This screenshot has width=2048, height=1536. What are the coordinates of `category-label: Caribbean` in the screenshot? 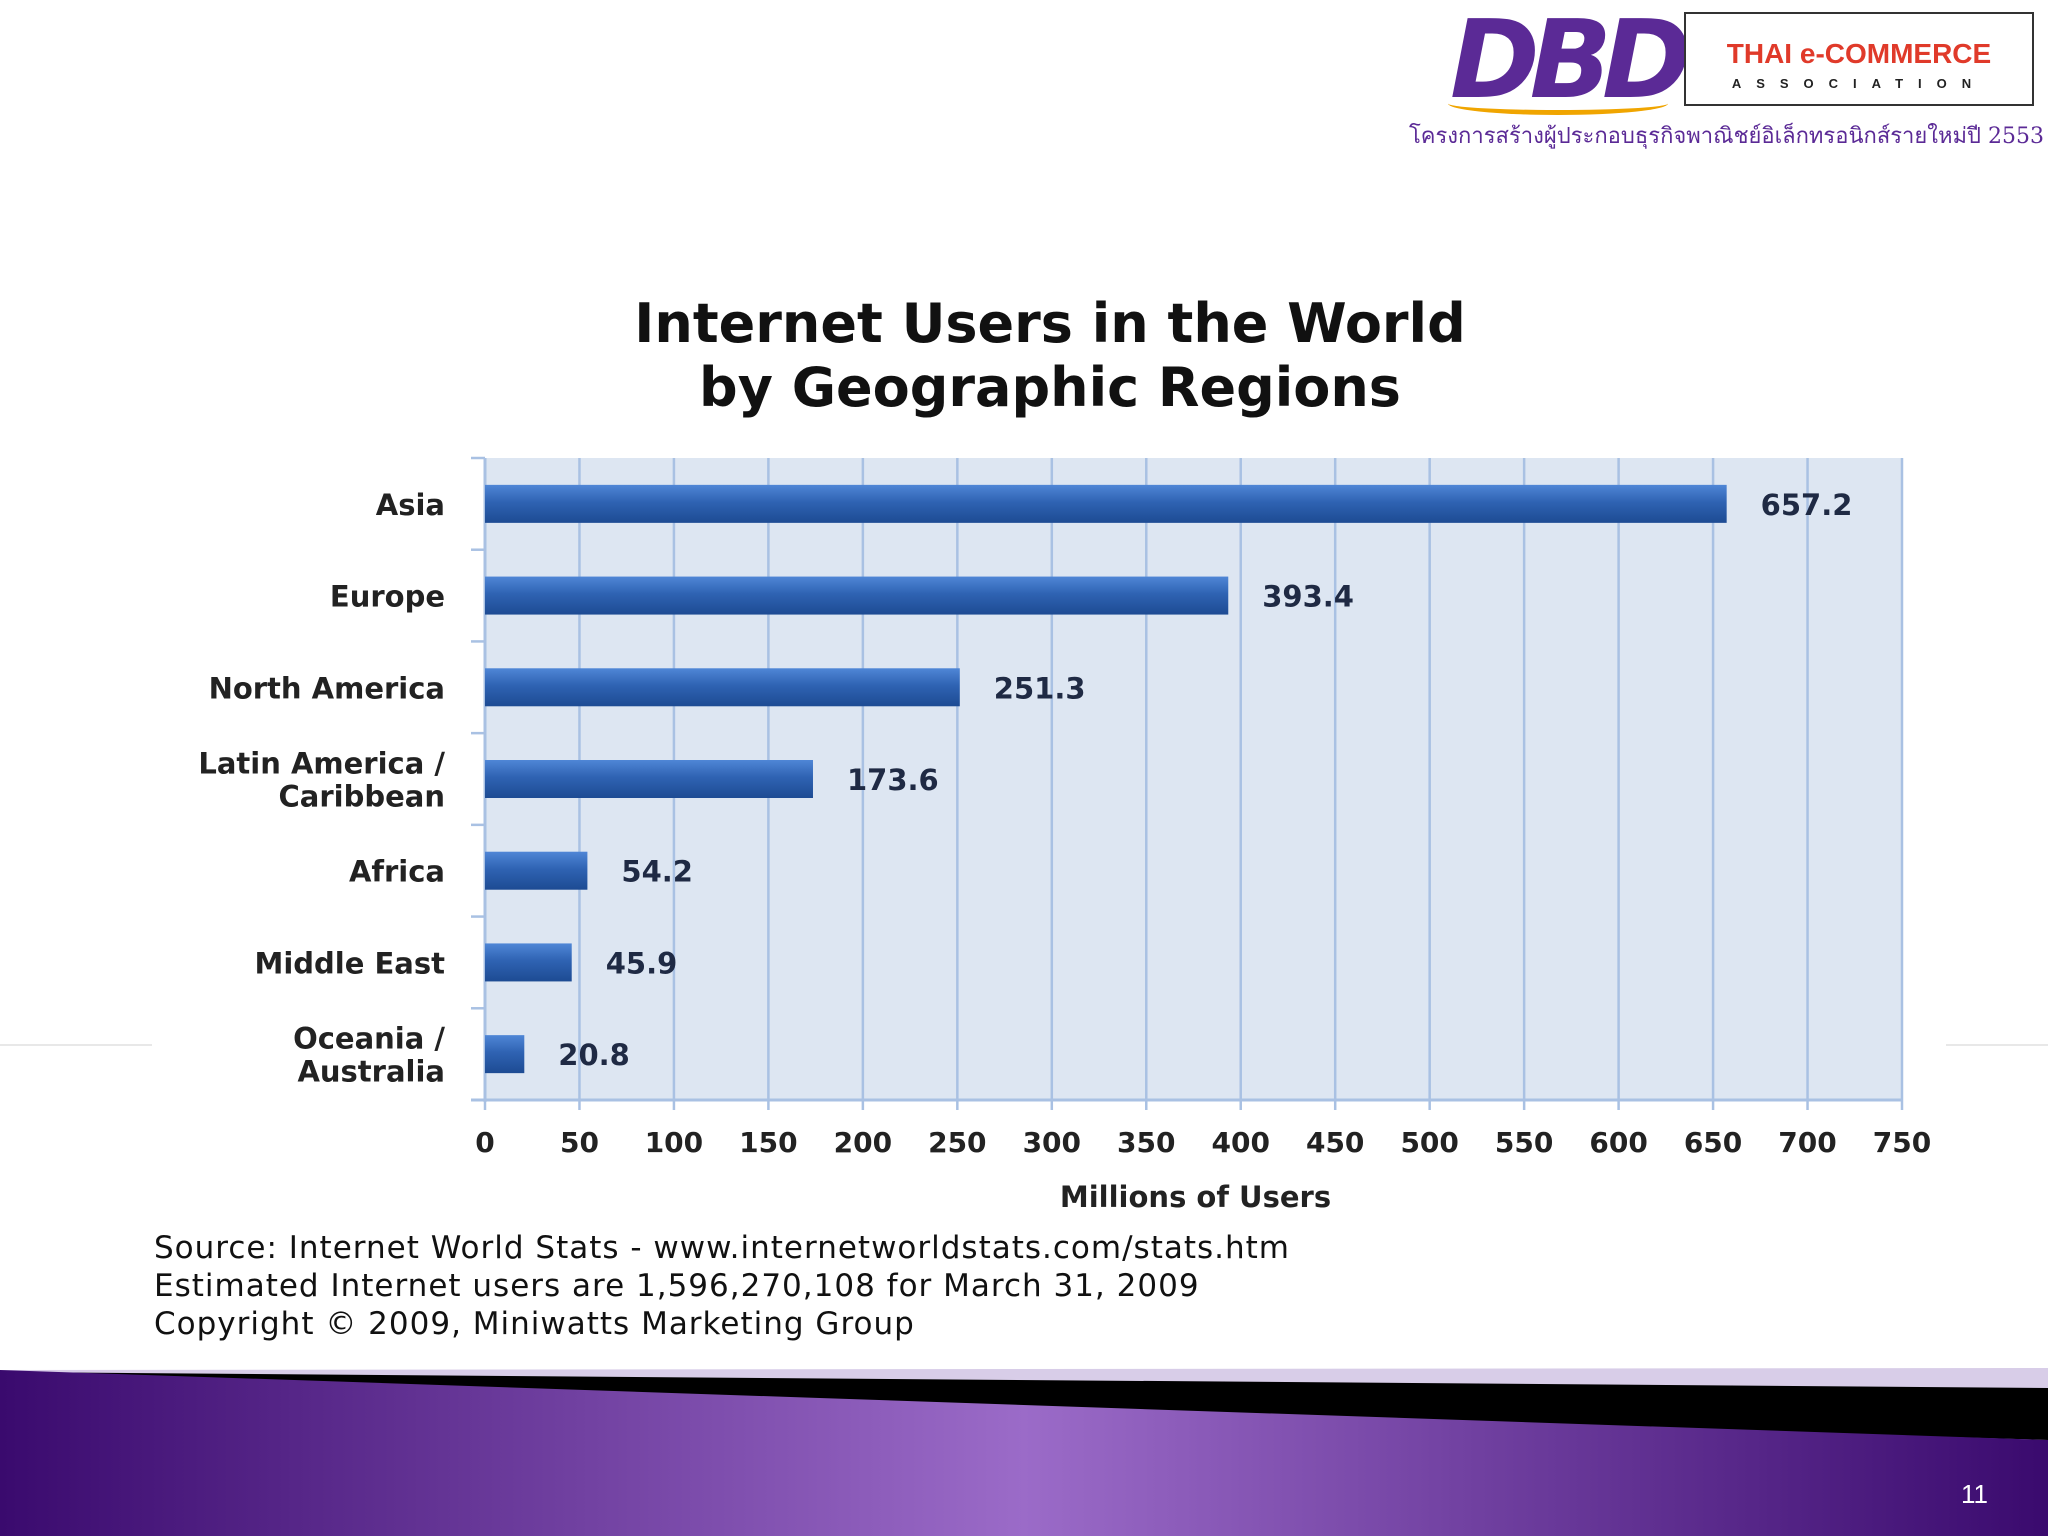 It's located at (362, 797).